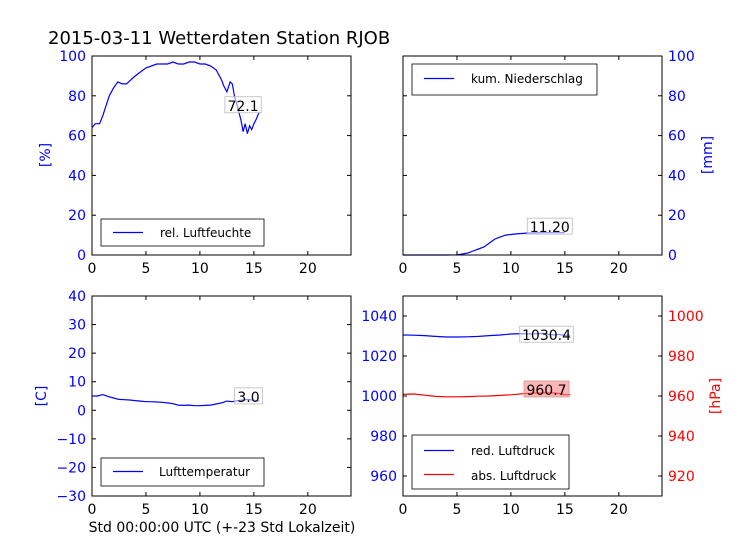  Describe the element at coordinates (527, 79) in the screenshot. I see `legend-entry-precipitation: kum. Niederschlag` at that location.